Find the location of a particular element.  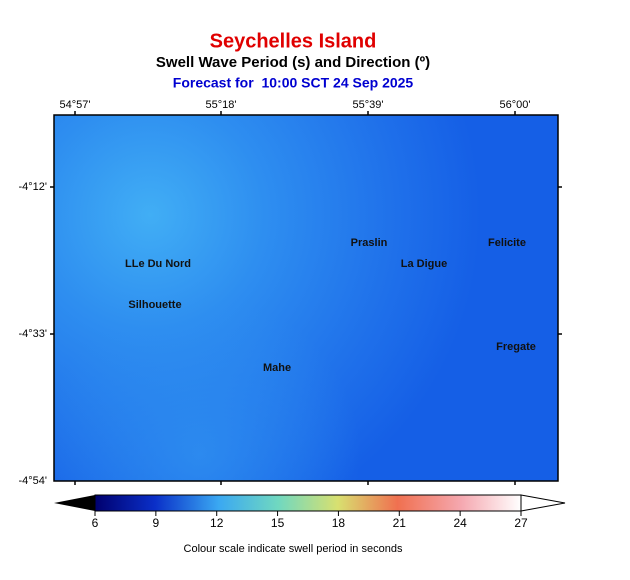

place-label: Felicite is located at coordinates (507, 243).